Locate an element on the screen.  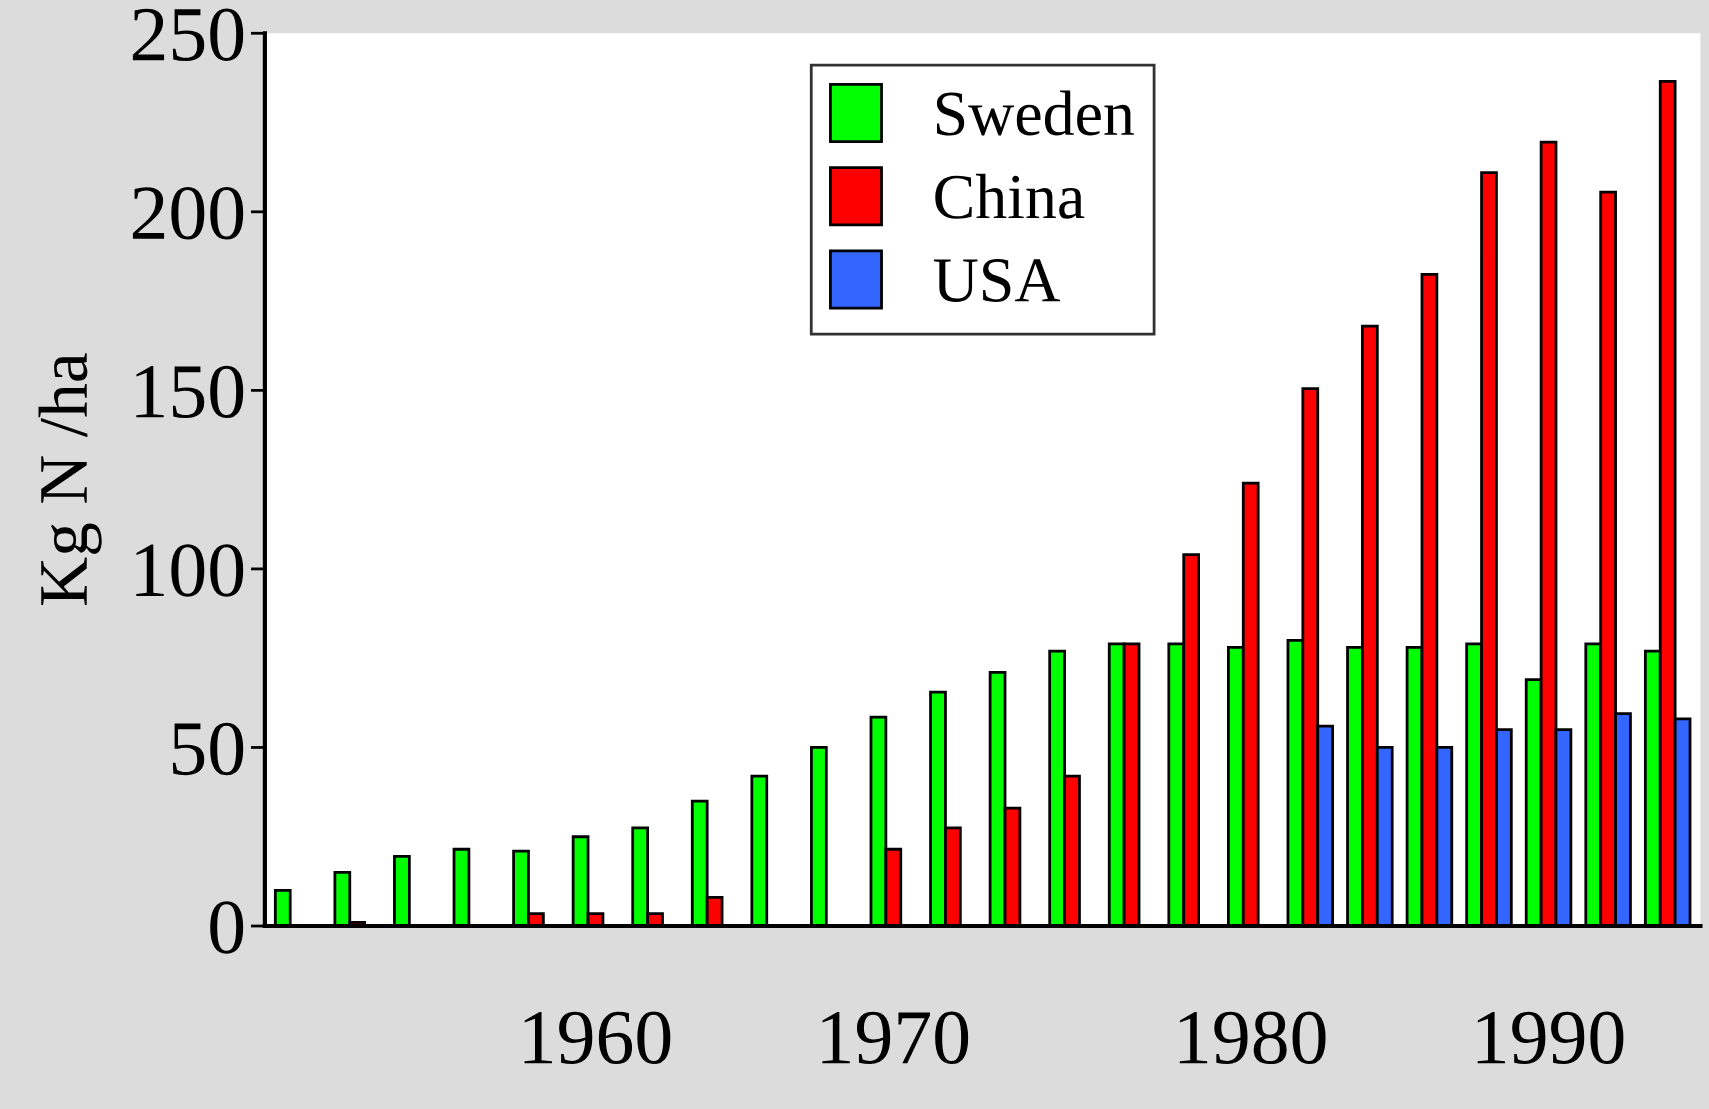
legend-label: China is located at coordinates (1010, 196).